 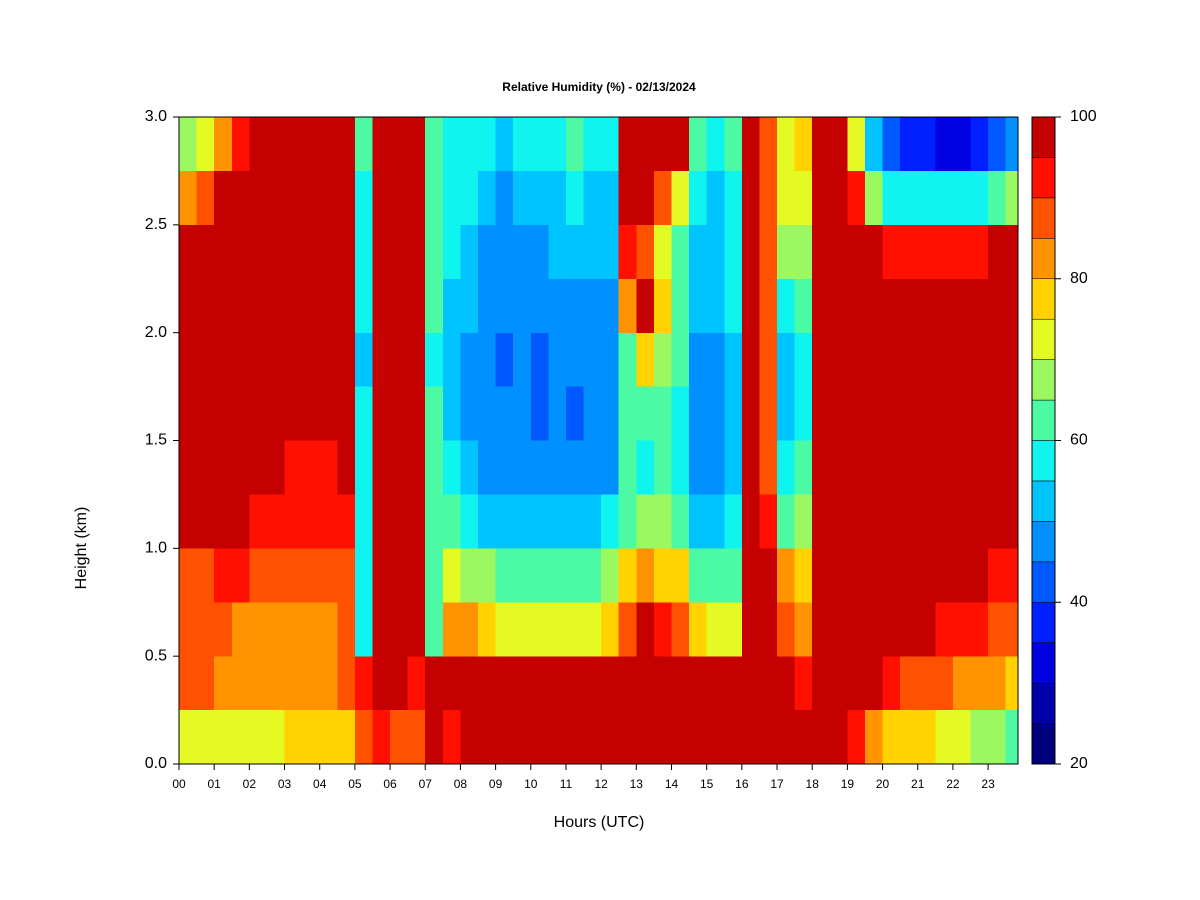 I want to click on x-tick-label: 14, so click(x=672, y=784).